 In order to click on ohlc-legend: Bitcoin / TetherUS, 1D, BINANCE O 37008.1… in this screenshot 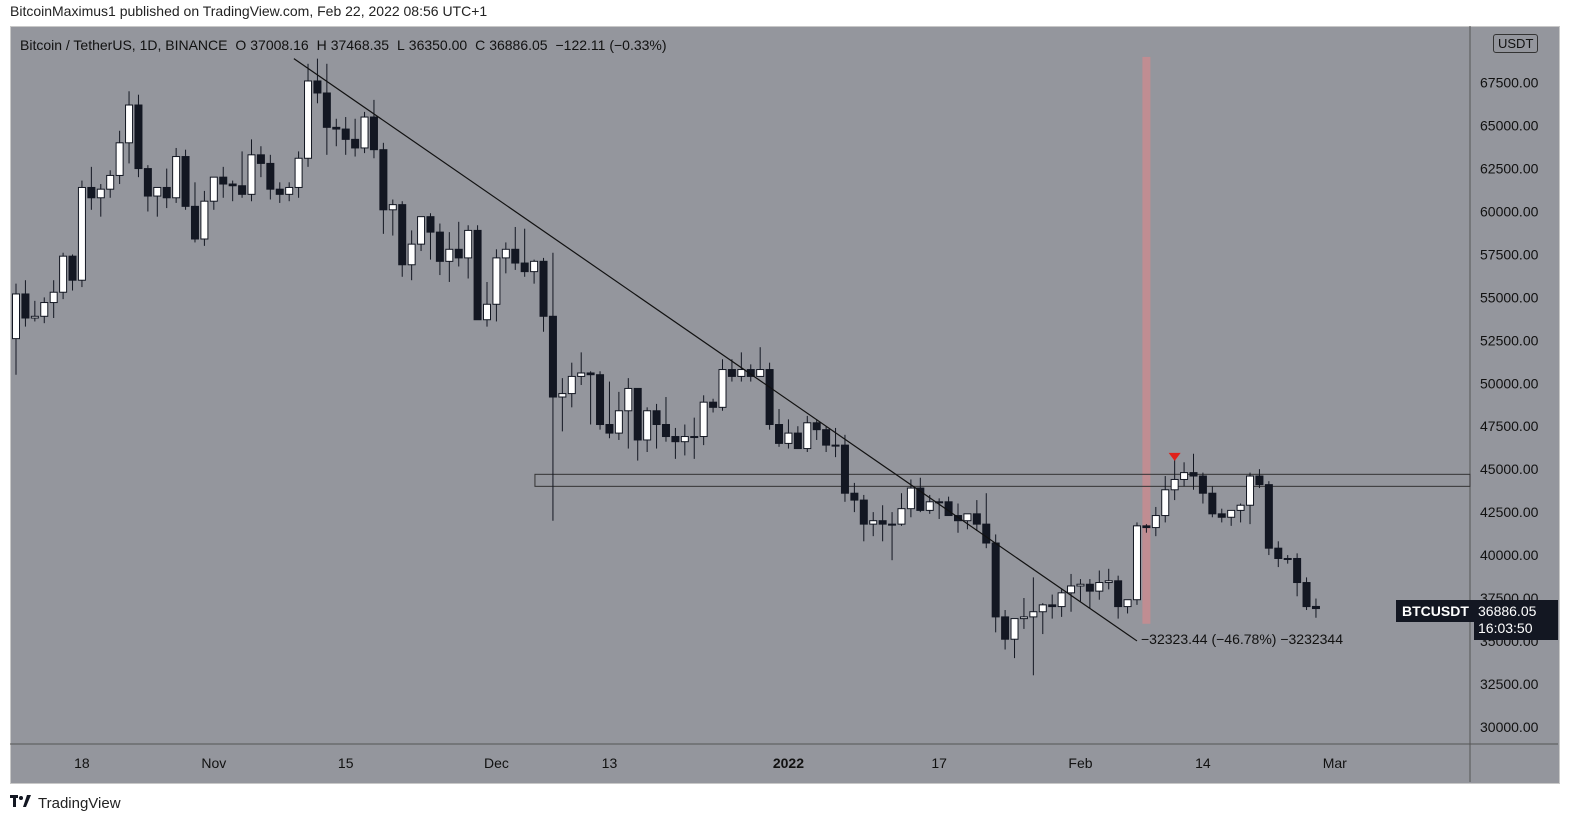, I will do `click(345, 45)`.